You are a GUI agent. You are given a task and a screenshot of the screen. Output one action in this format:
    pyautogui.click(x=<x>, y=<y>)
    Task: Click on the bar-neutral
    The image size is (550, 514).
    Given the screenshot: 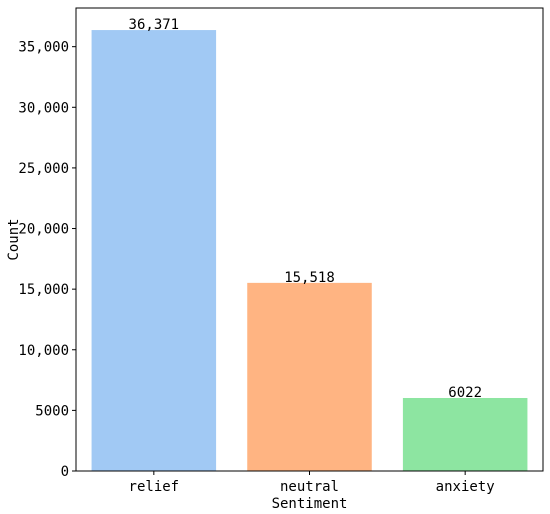 What is the action you would take?
    pyautogui.click(x=309, y=376)
    